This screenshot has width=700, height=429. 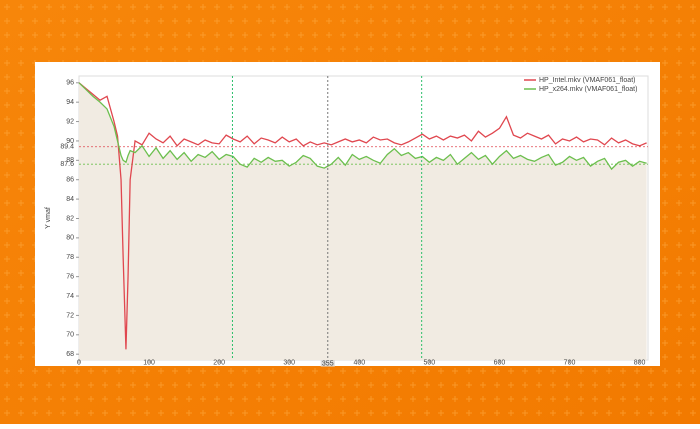 I want to click on y-tick-label: 70, so click(x=70, y=335).